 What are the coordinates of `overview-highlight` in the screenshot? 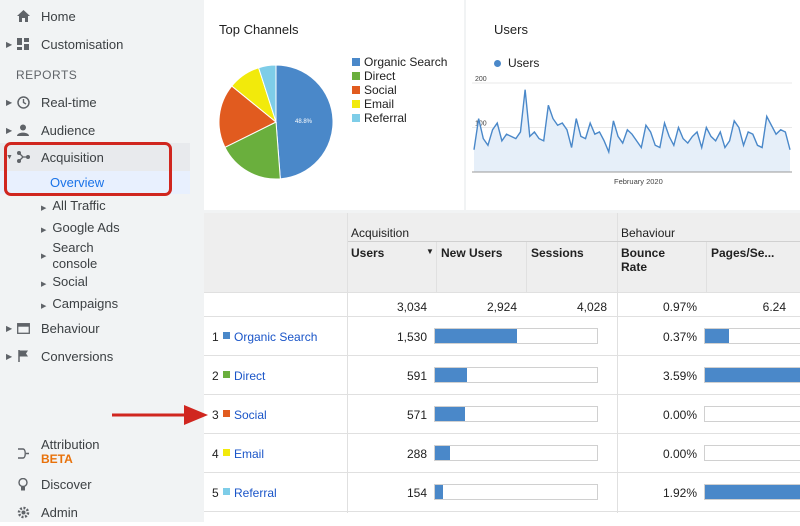 It's located at (95, 182).